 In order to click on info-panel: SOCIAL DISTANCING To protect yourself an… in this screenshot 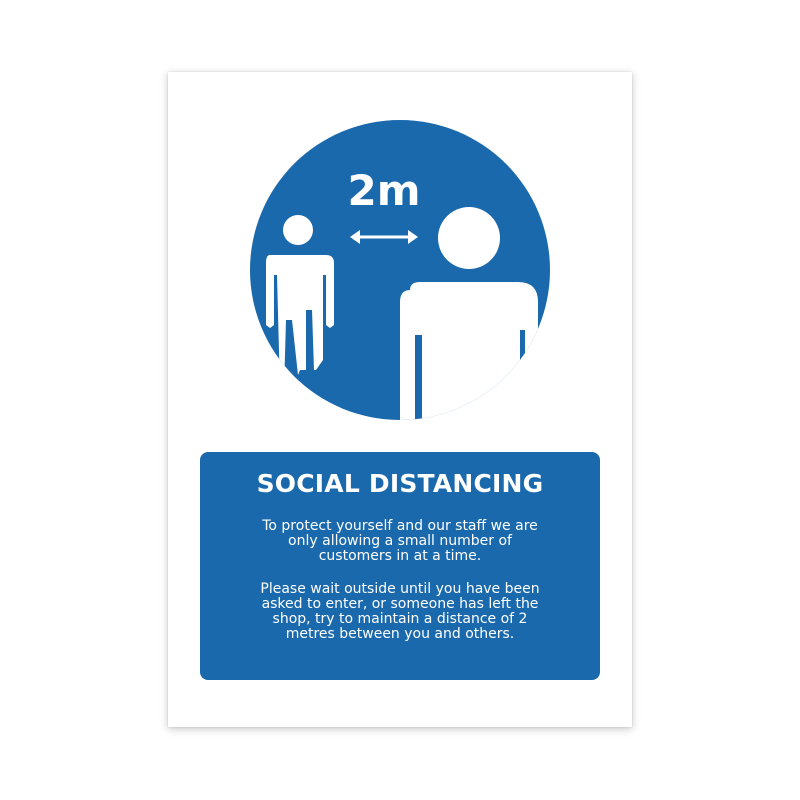, I will do `click(400, 566)`.